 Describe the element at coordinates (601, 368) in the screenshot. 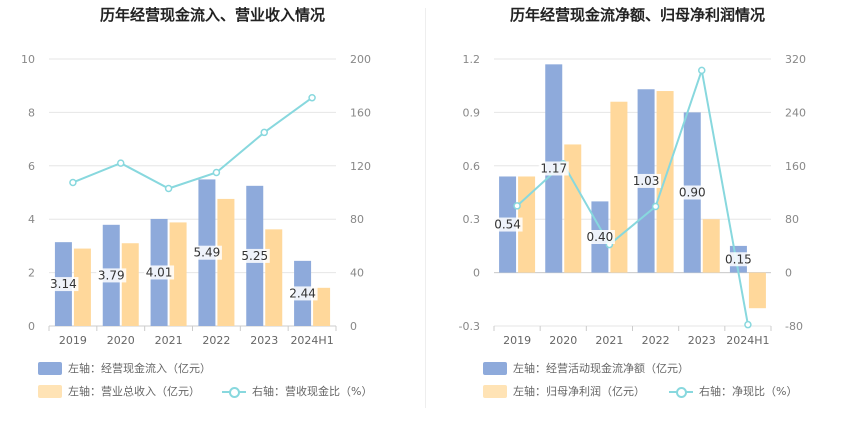

I see `legend-label: 左轴：经营活动现金流净额（亿元）` at that location.